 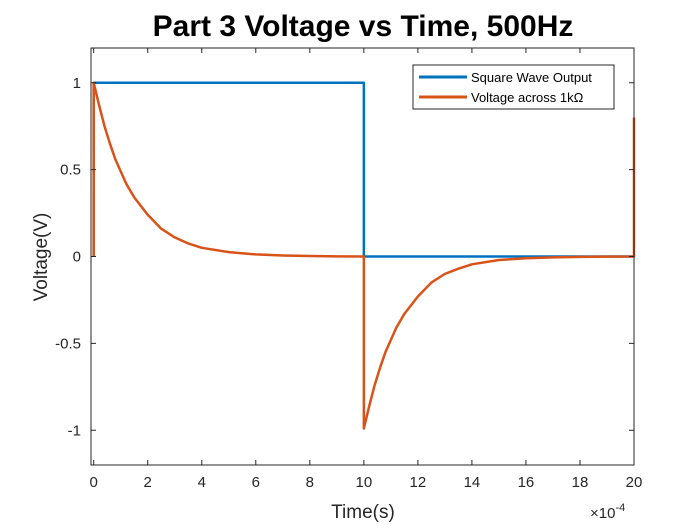 I want to click on legend-label-2: Voltage across 1kΩ, so click(x=527, y=97).